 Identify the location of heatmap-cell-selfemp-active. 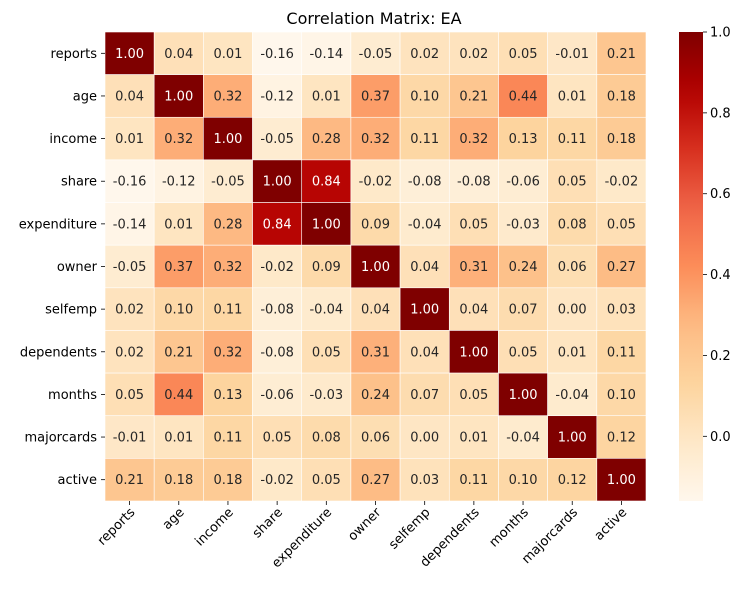
(621, 309).